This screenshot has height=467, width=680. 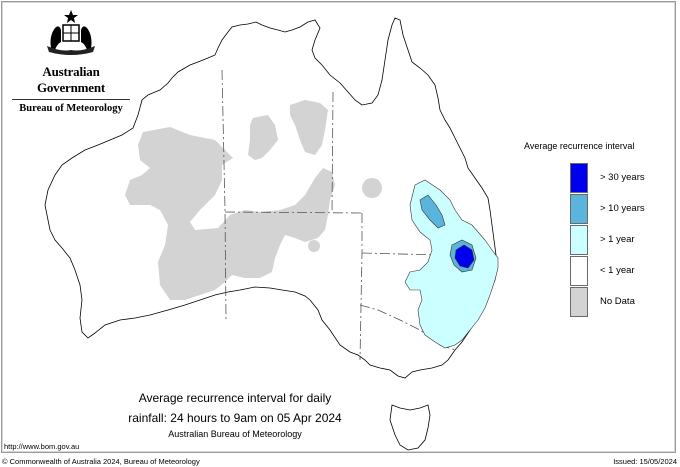 What do you see at coordinates (71, 32) in the screenshot?
I see `coat-of-arms-icon` at bounding box center [71, 32].